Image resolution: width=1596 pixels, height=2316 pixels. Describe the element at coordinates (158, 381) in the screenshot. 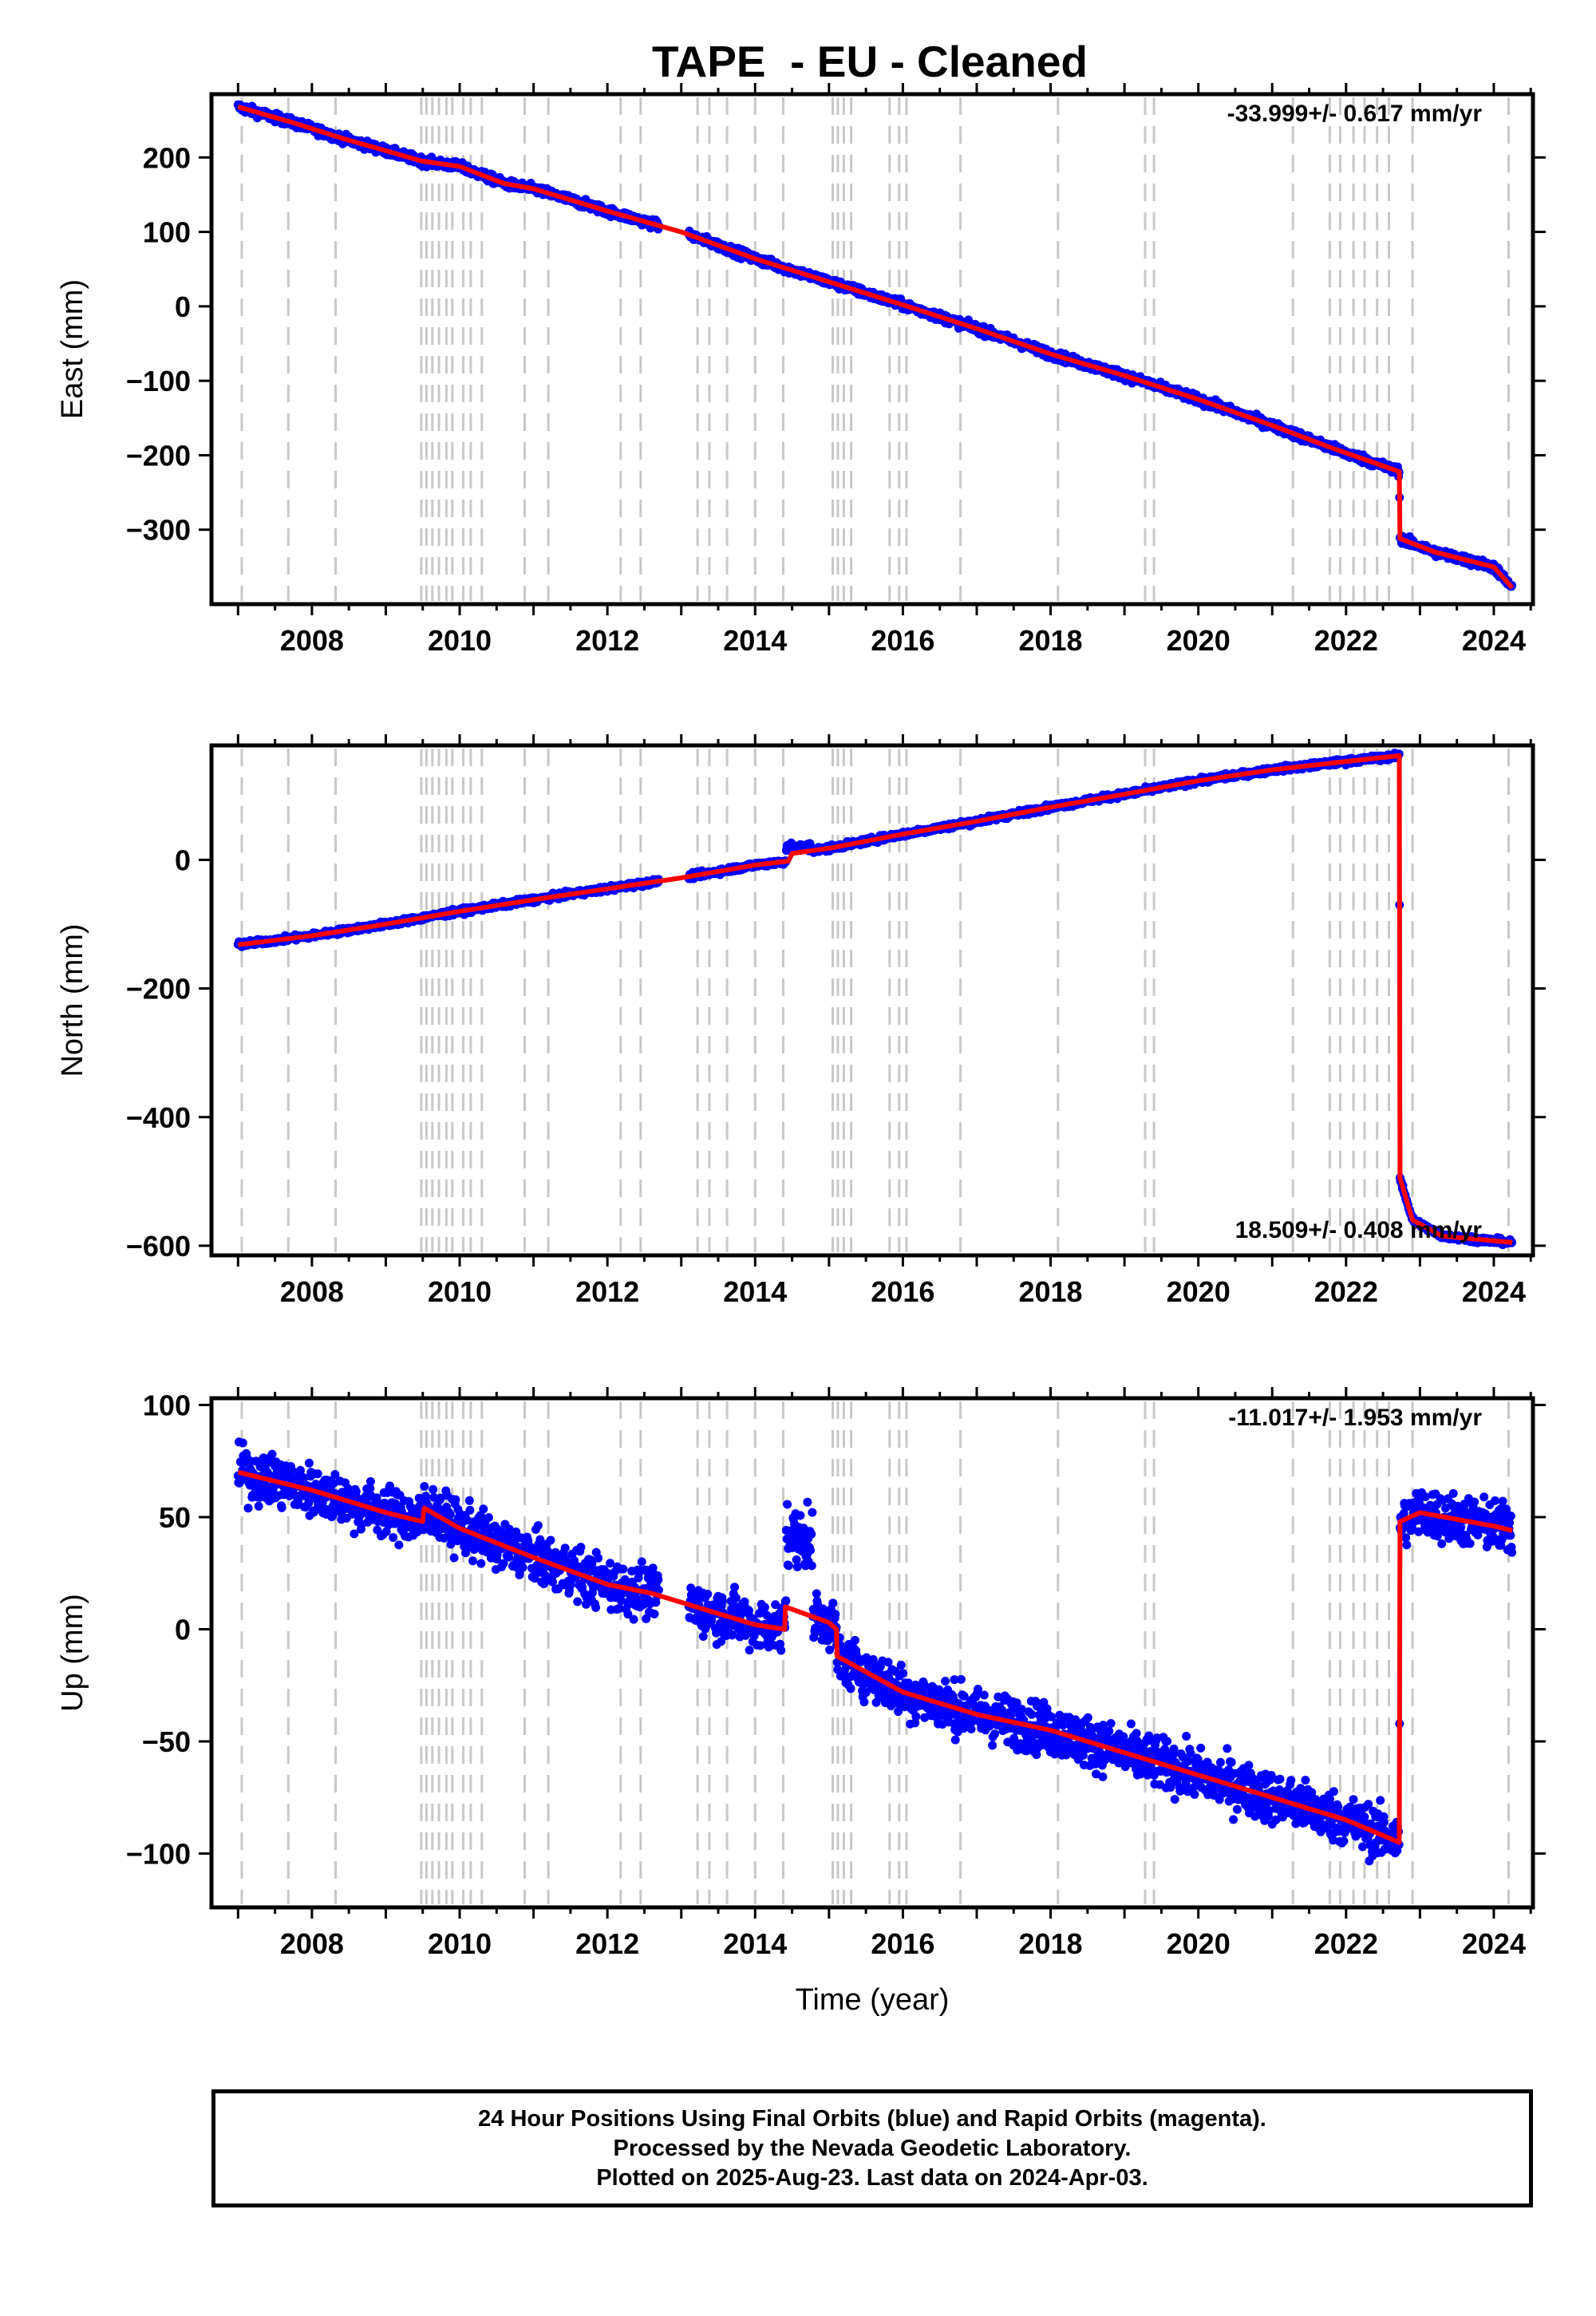

I see `y-tick-label: −100` at that location.